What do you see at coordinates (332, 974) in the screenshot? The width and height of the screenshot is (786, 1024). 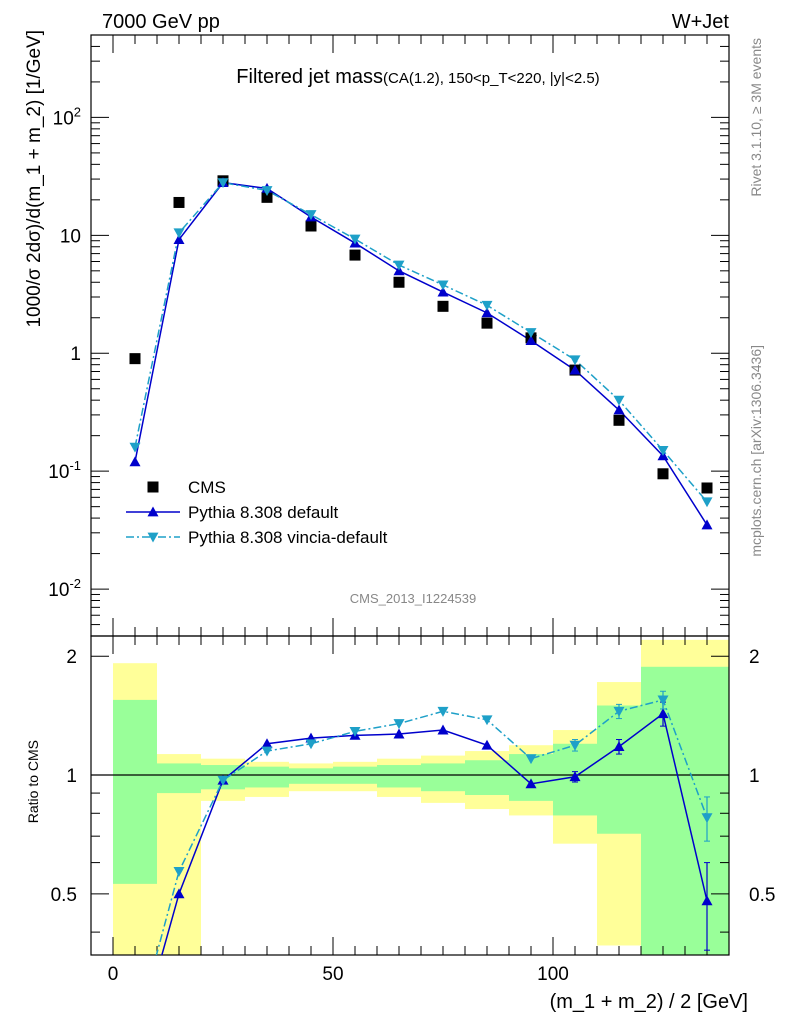 I see `x-tick-label: 50` at bounding box center [332, 974].